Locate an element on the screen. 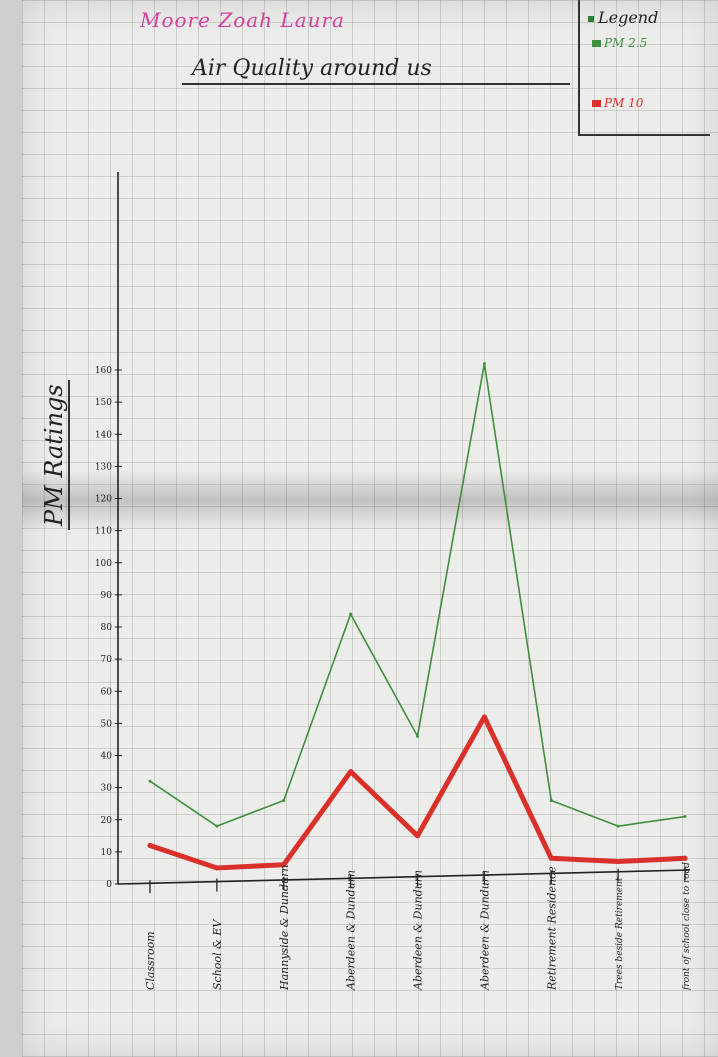 The height and width of the screenshot is (1057, 718). y-tick-label: 150 is located at coordinates (103, 403).